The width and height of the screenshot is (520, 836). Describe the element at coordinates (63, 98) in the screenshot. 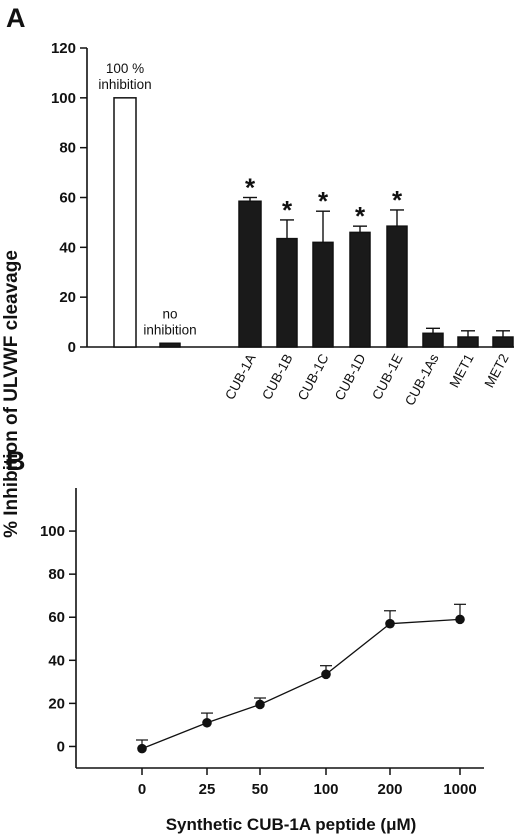

I see `panel-a-y-tick-label: 100` at that location.